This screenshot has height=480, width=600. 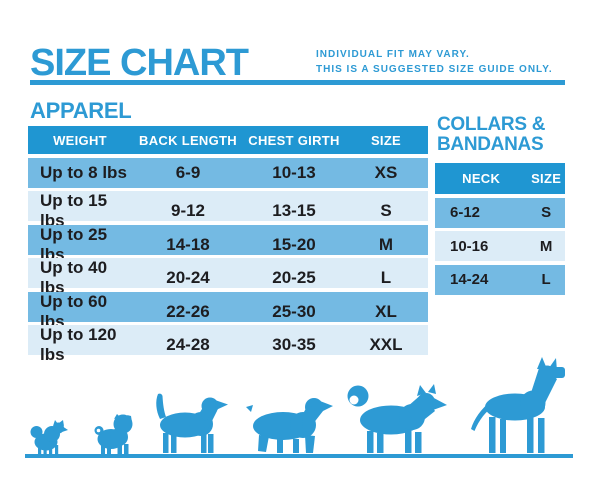 I want to click on cell-neck: 6-12, so click(x=465, y=212).